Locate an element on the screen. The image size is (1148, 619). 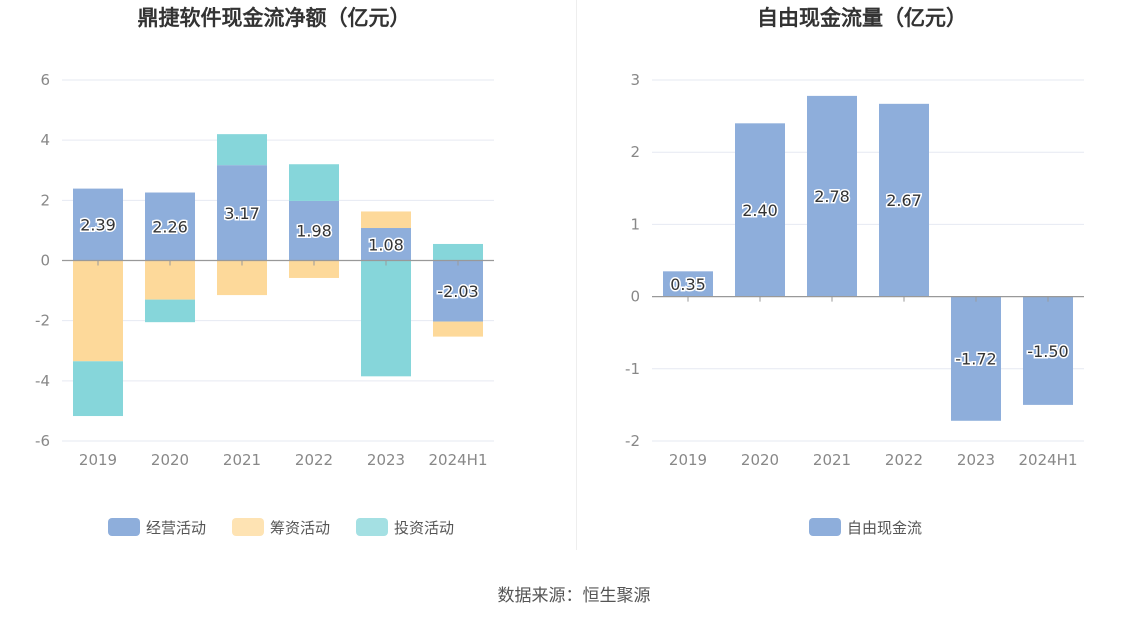
y-tick-label: 6 is located at coordinates (45, 80).